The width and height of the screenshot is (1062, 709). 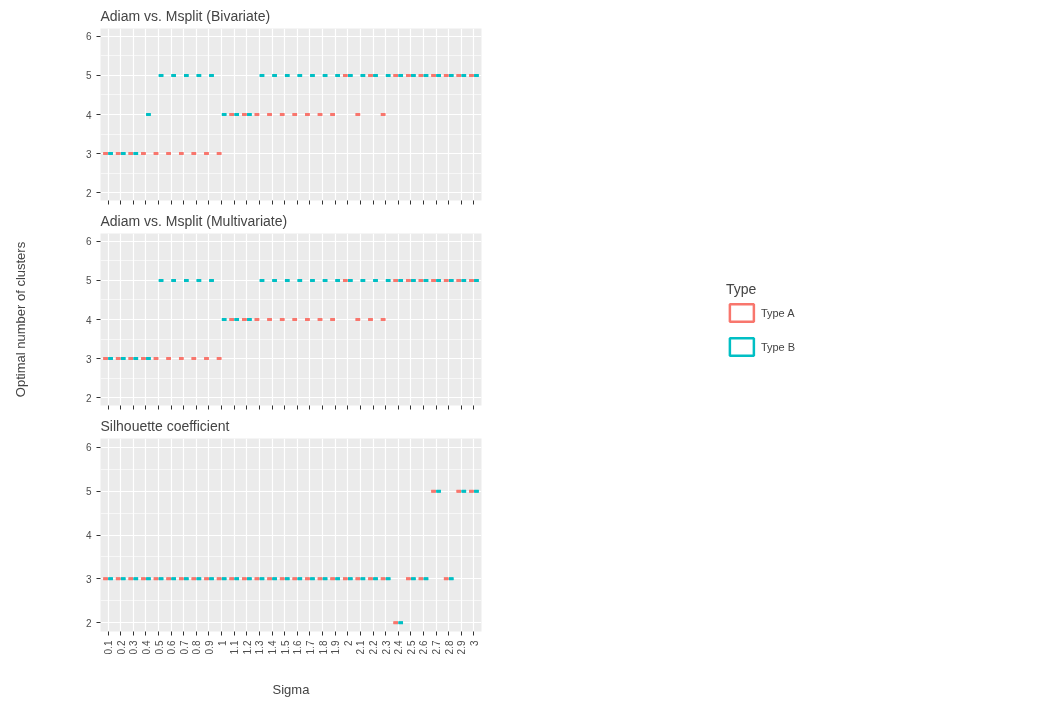 I want to click on x-tick-label: 2, so click(x=348, y=643).